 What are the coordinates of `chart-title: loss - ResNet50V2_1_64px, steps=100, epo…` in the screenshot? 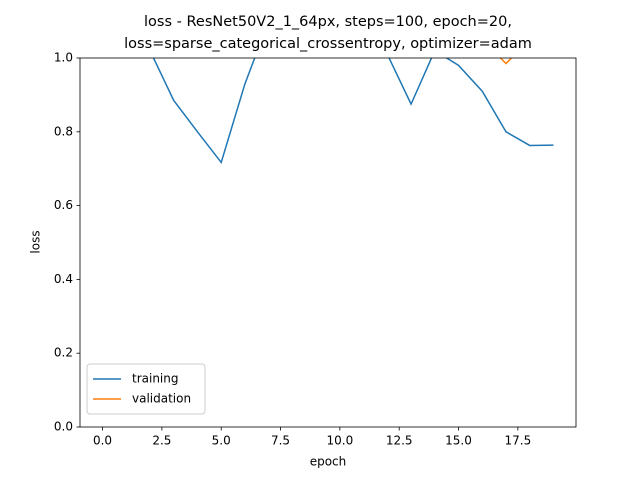 It's located at (328, 22).